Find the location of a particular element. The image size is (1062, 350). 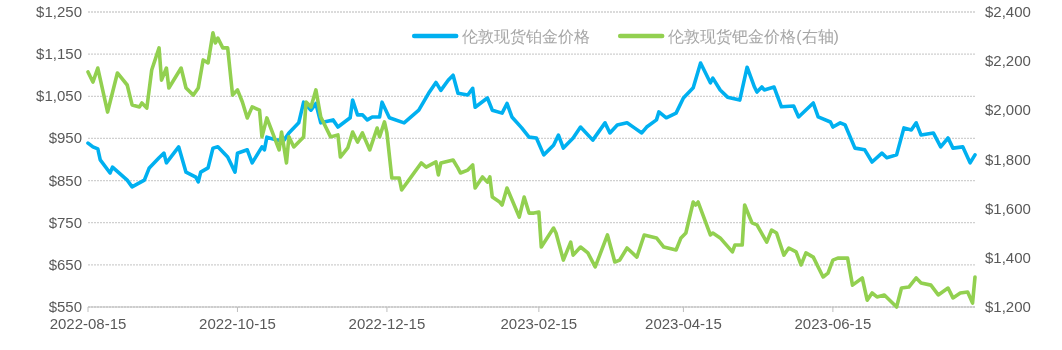

y2-tick-label: $2,200 is located at coordinates (1008, 61).